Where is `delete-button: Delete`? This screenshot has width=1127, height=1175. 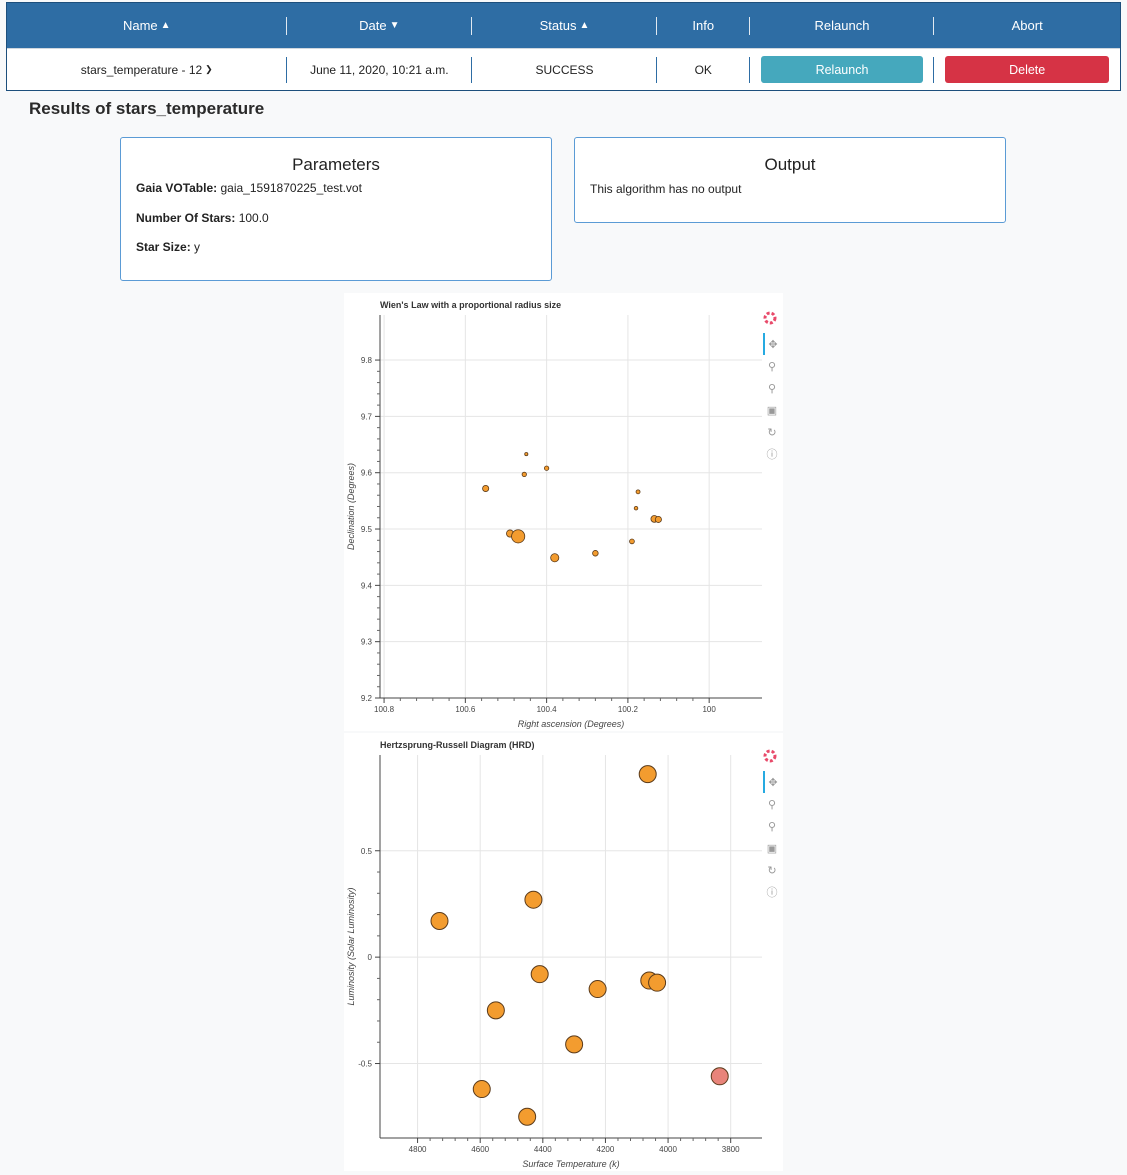 delete-button: Delete is located at coordinates (1027, 69).